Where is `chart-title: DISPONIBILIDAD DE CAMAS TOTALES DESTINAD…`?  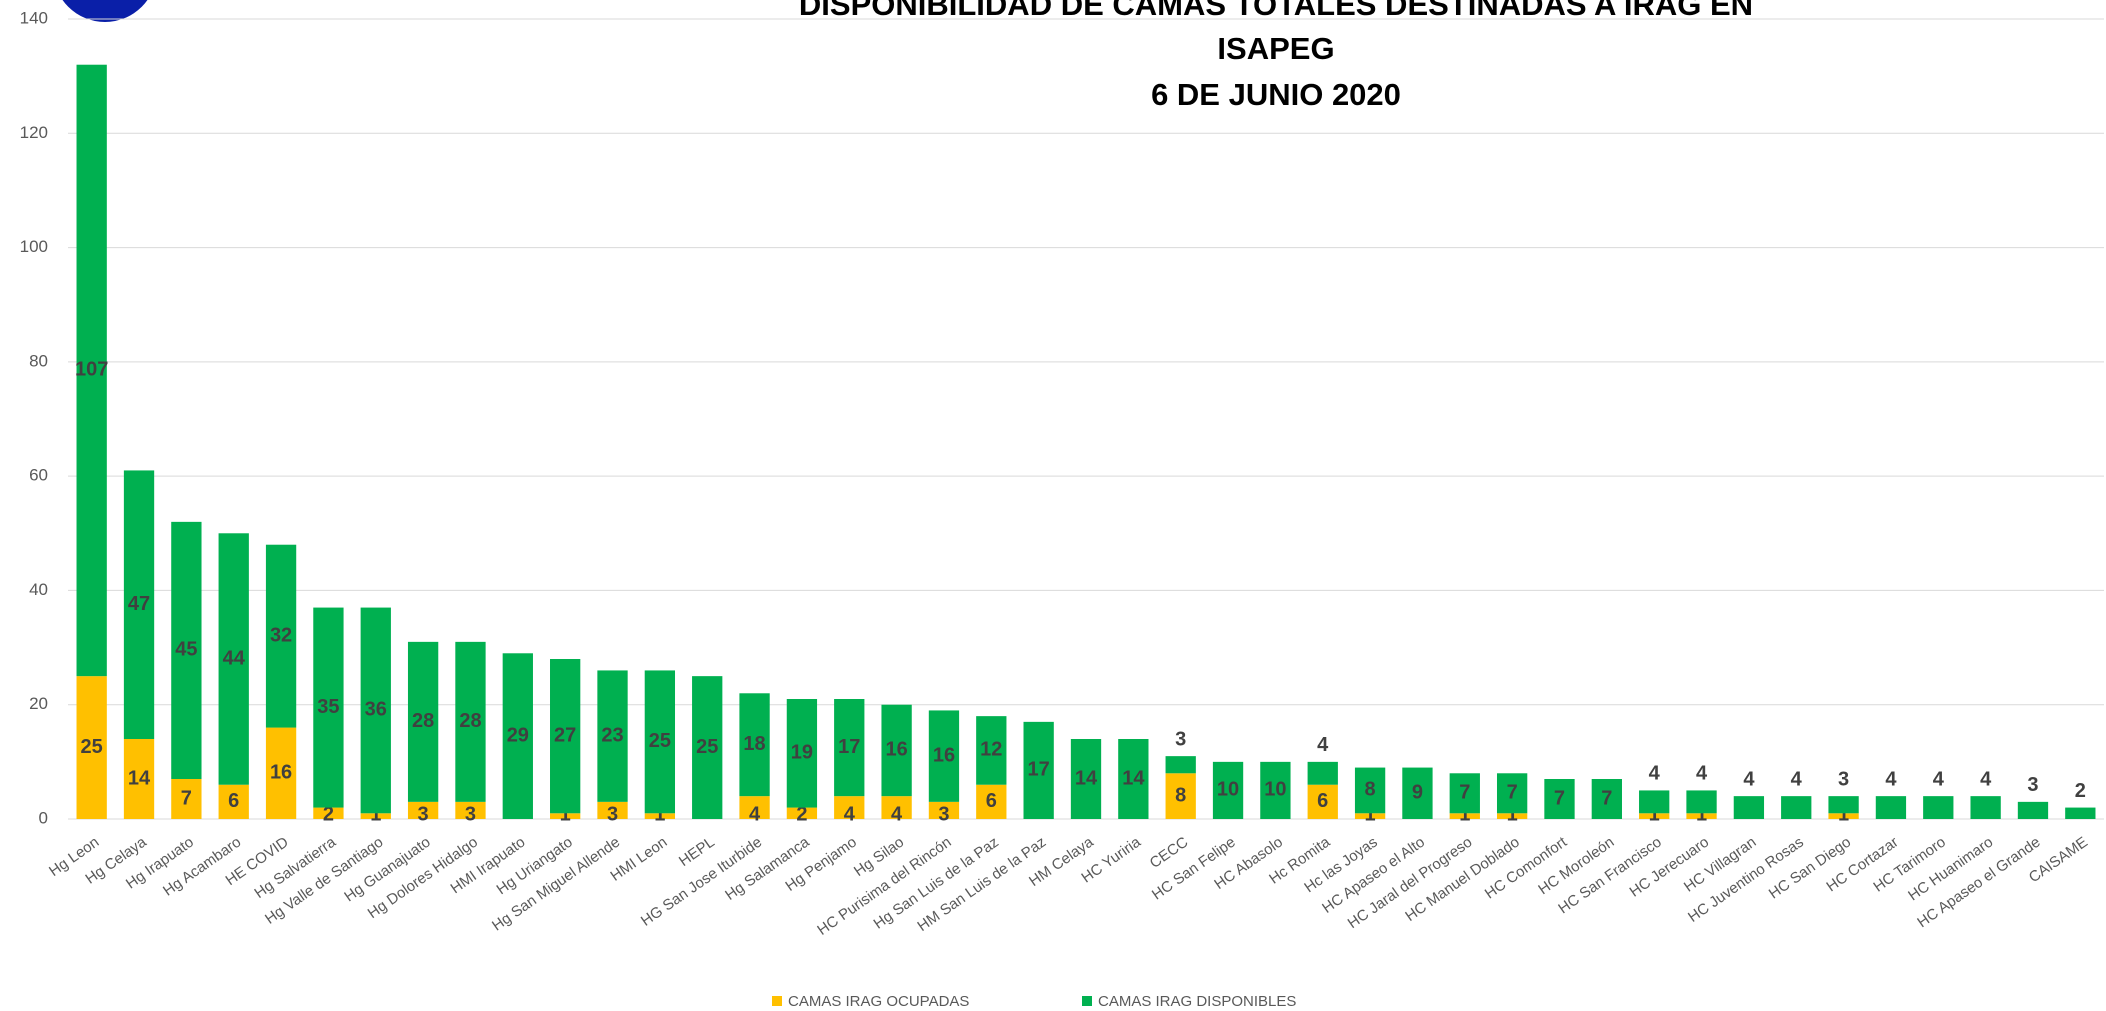
chart-title: DISPONIBILIDAD DE CAMAS TOTALES DESTINAD… is located at coordinates (1276, 11).